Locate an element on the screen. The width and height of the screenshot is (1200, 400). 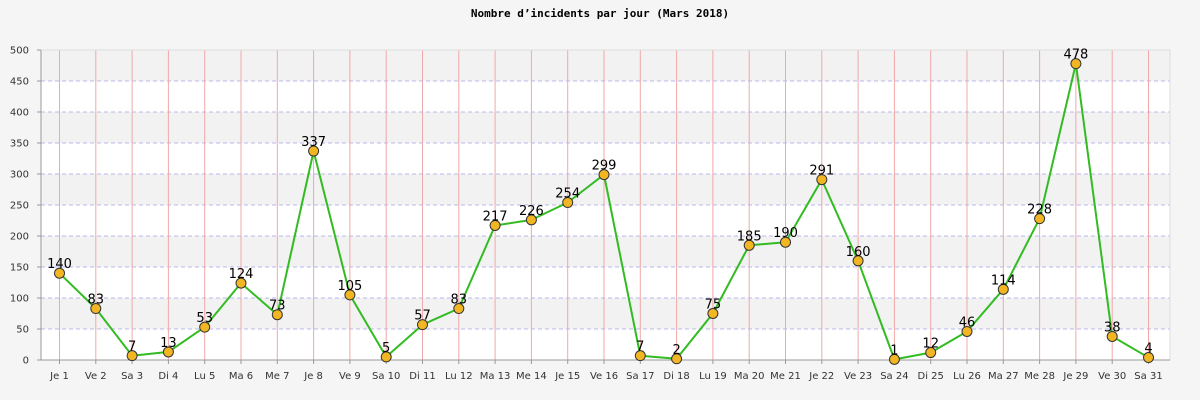
x-tick-label: Ma 13 is located at coordinates (495, 376).